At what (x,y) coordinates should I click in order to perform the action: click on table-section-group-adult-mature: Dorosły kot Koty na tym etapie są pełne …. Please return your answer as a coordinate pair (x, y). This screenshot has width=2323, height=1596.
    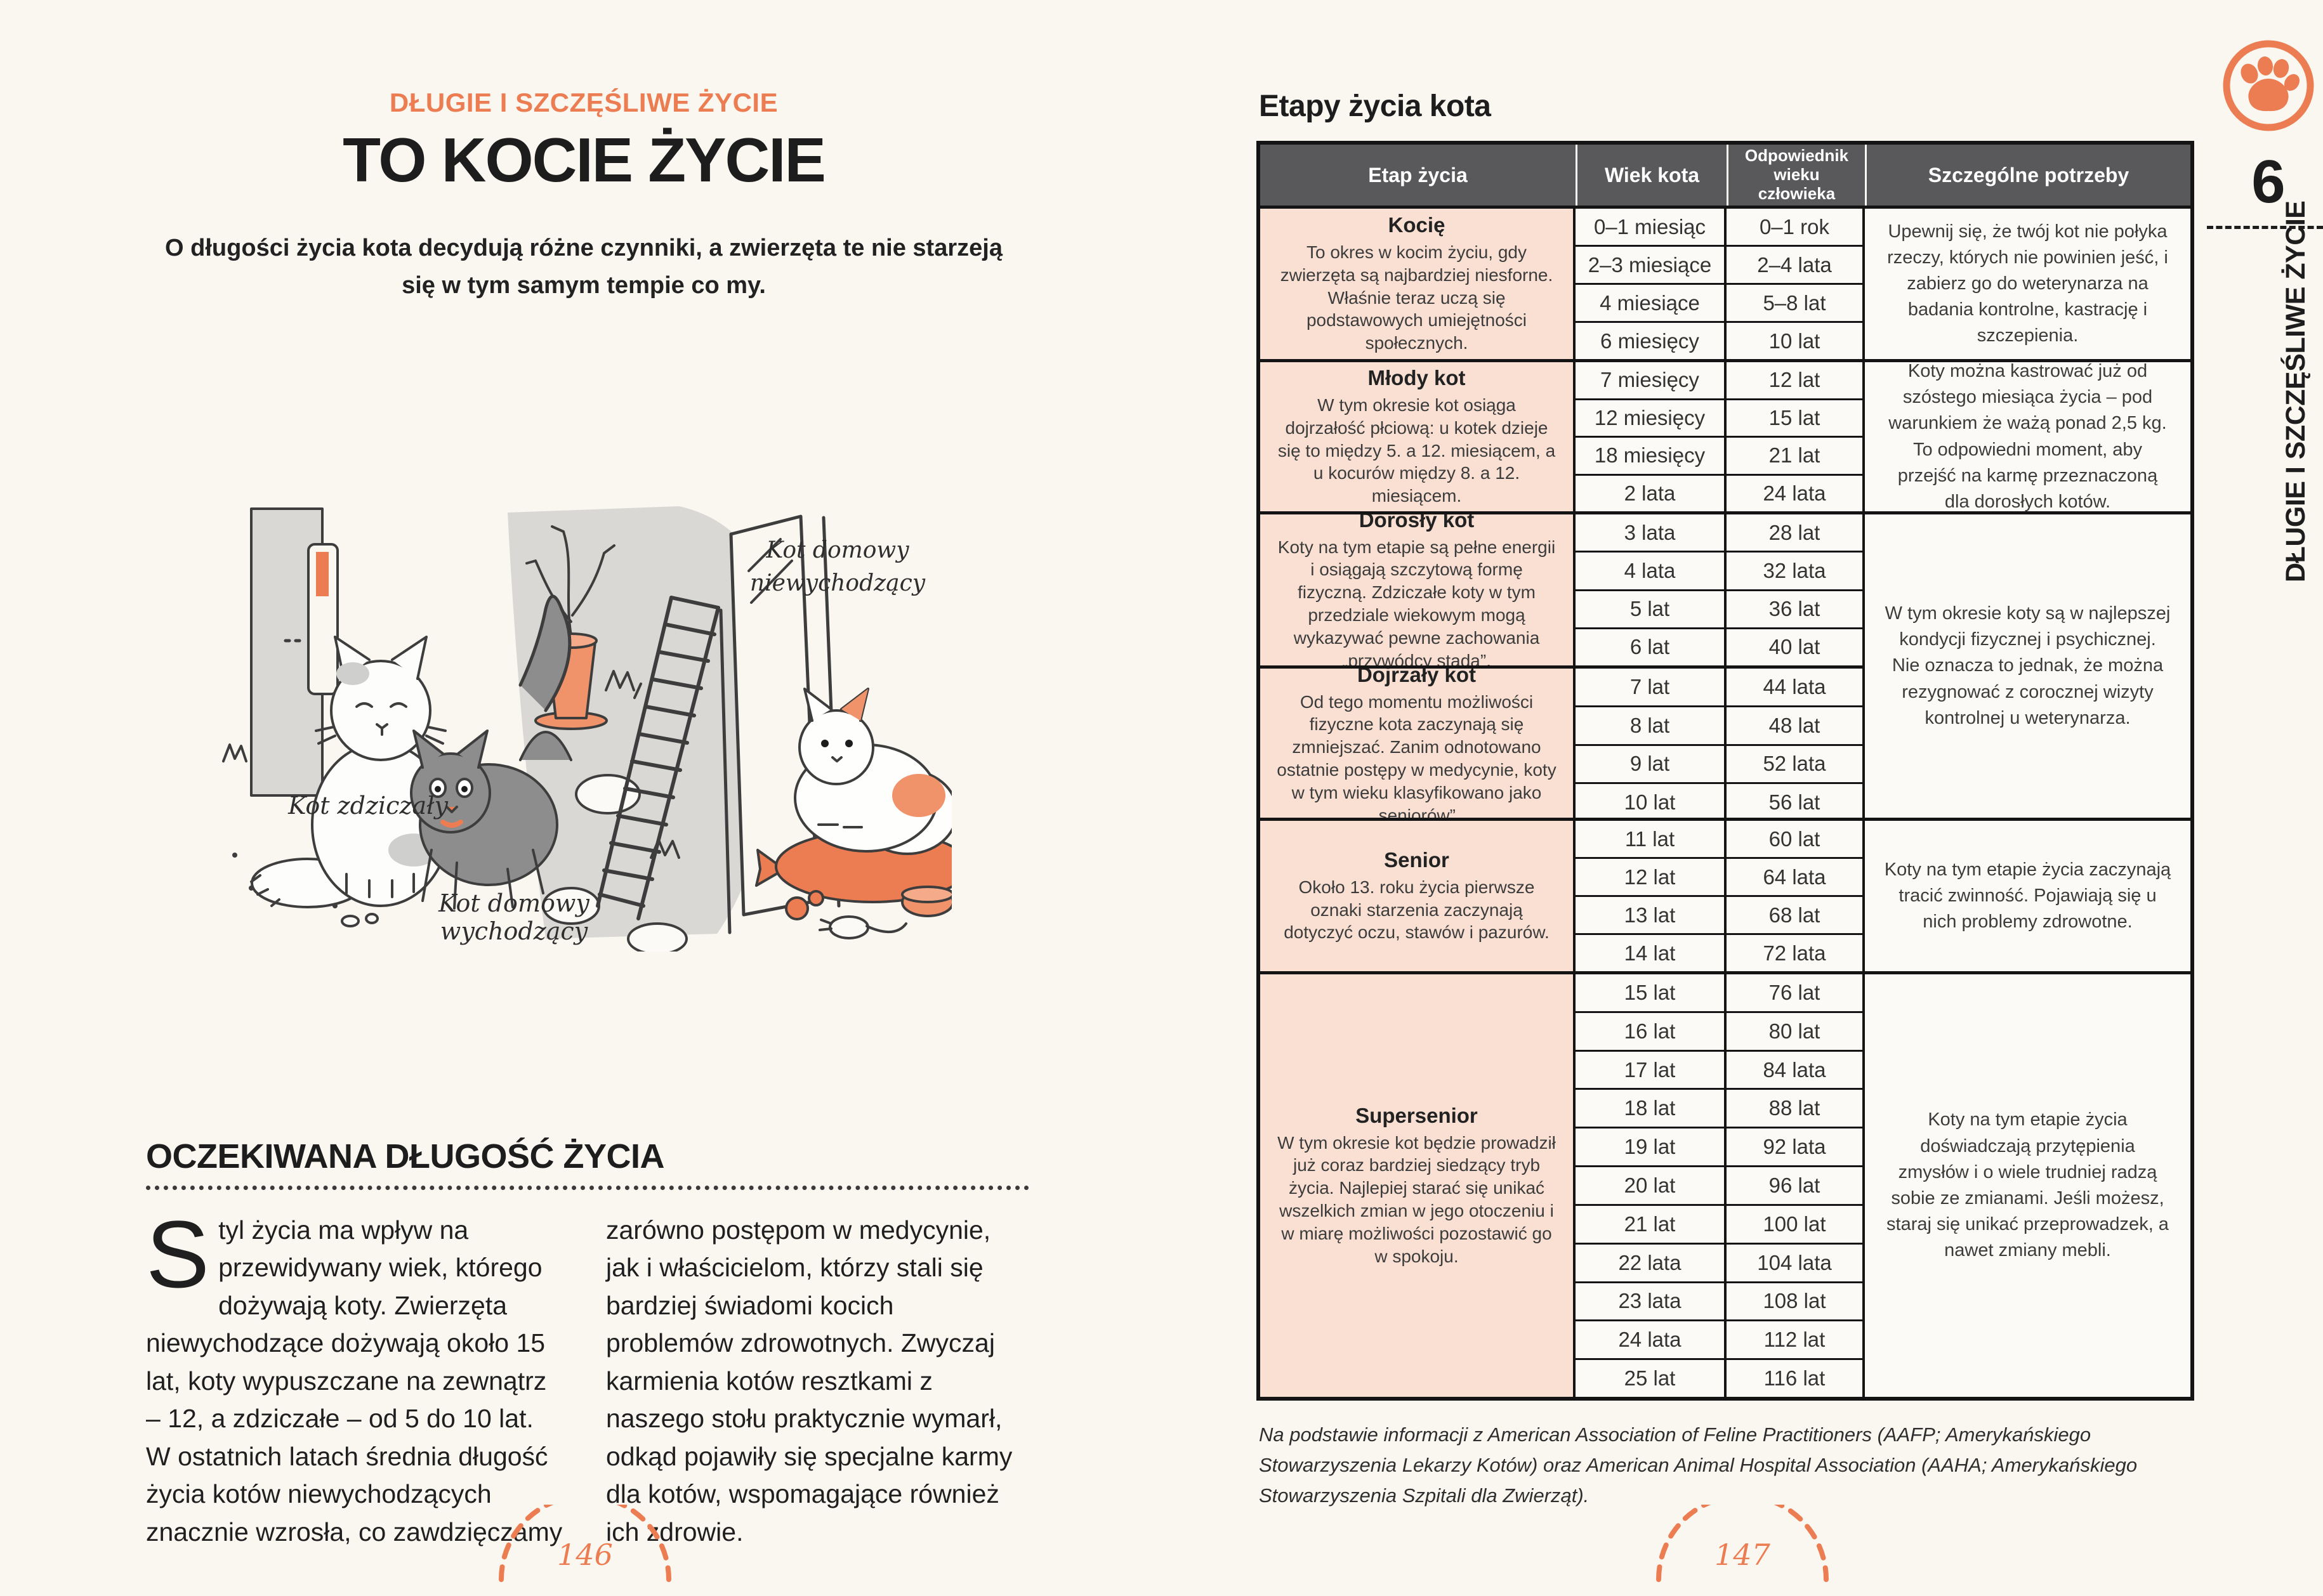
    Looking at the image, I should click on (1725, 666).